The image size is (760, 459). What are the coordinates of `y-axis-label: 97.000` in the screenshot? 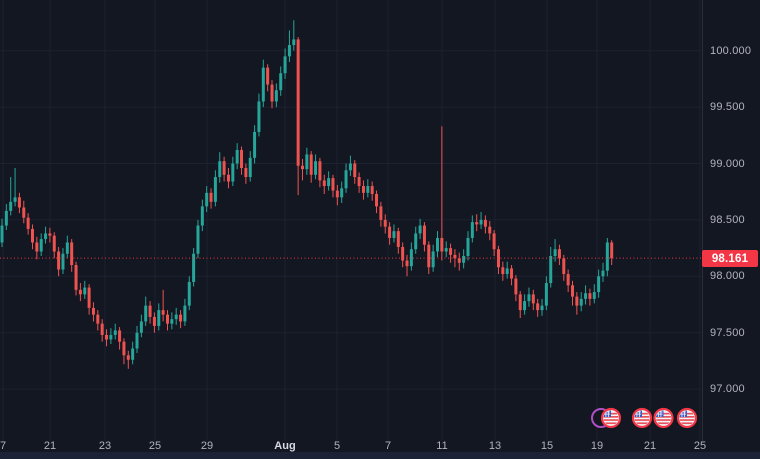 It's located at (727, 389).